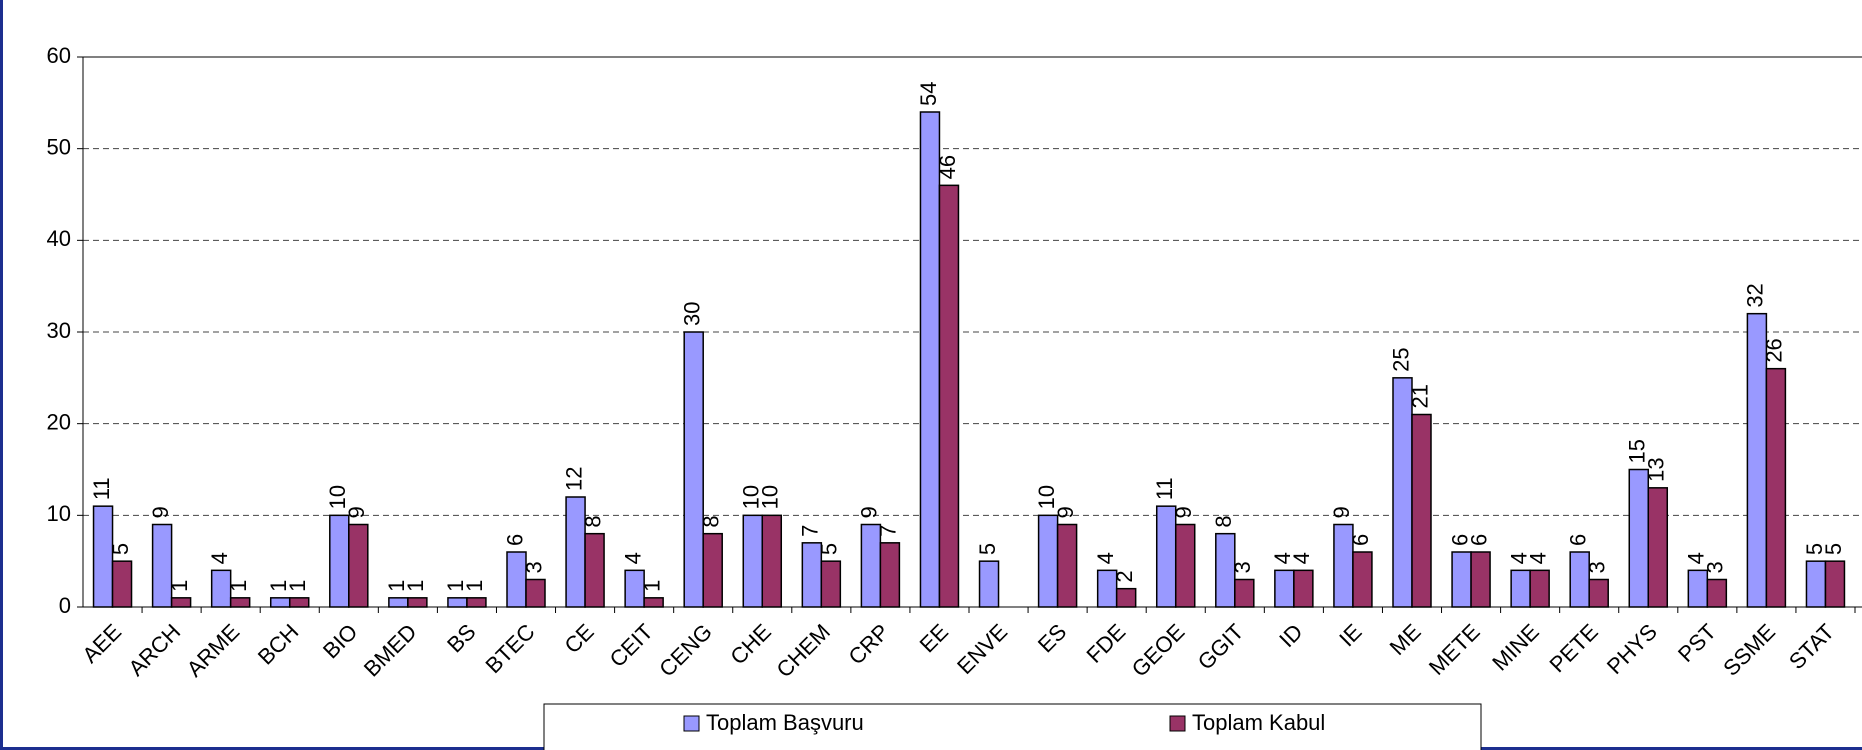 This screenshot has width=1862, height=750. What do you see at coordinates (1124, 576) in the screenshot?
I see `data-label: 2` at bounding box center [1124, 576].